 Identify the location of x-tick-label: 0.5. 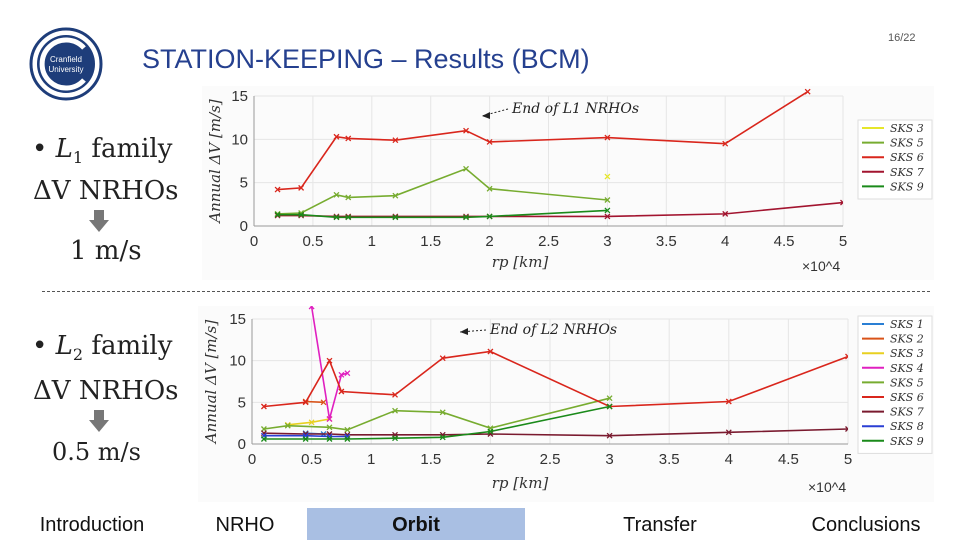
(311, 459).